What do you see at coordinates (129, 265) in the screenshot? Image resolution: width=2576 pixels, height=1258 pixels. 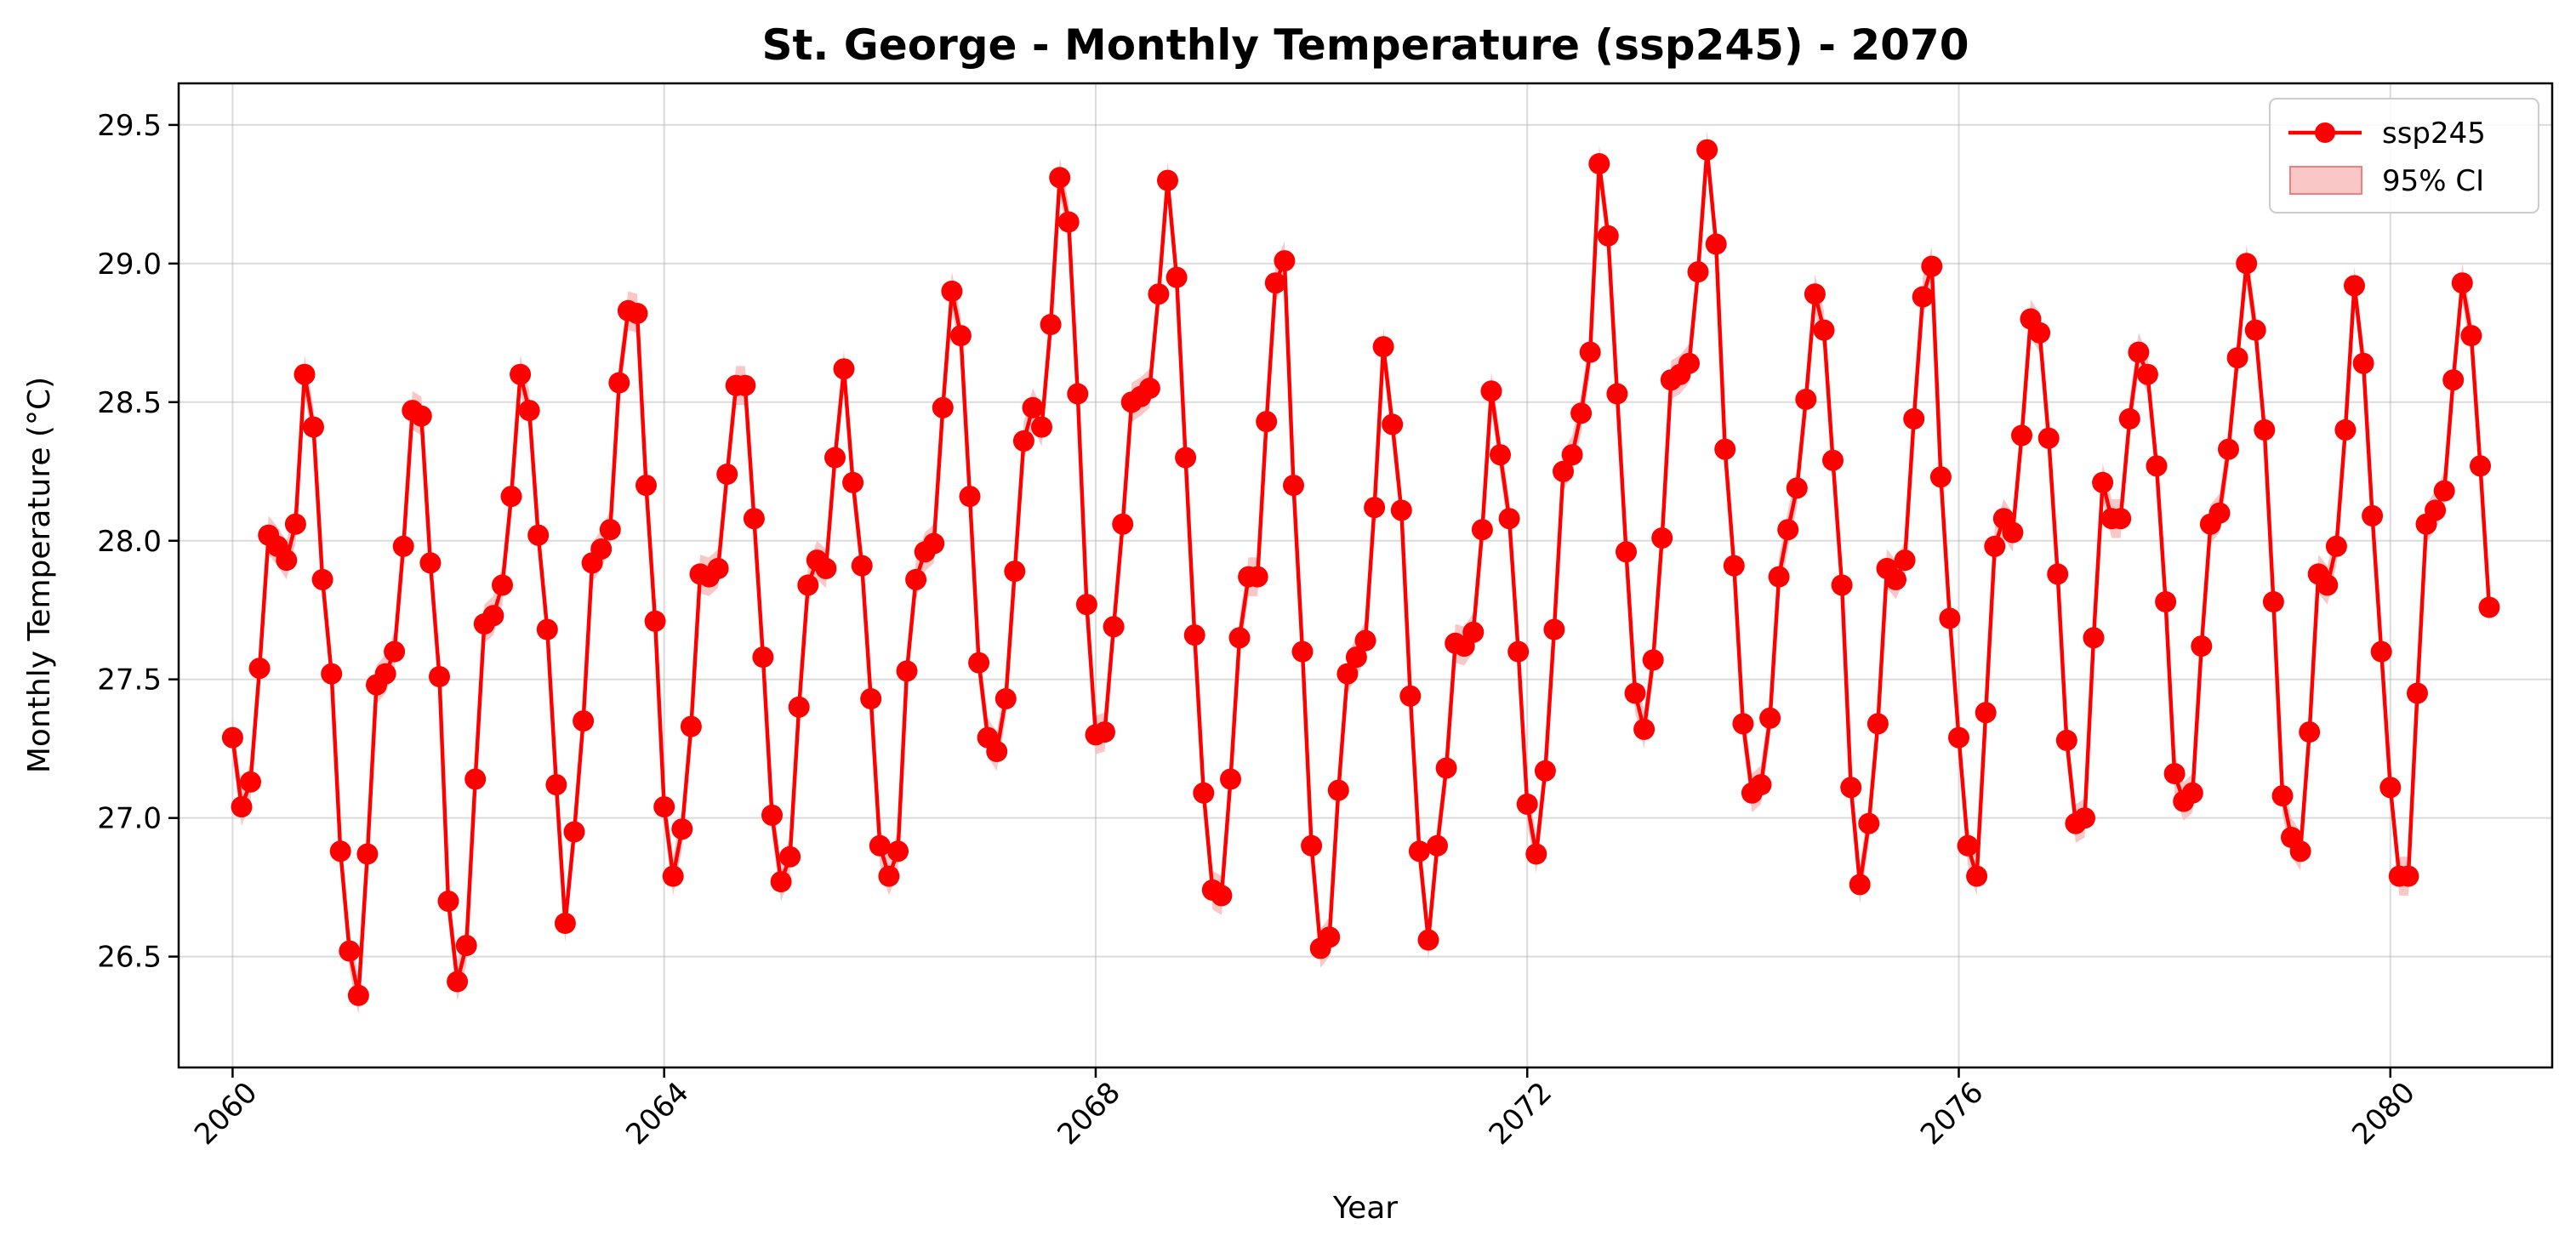 I see `y-tick-label: 29.0` at bounding box center [129, 265].